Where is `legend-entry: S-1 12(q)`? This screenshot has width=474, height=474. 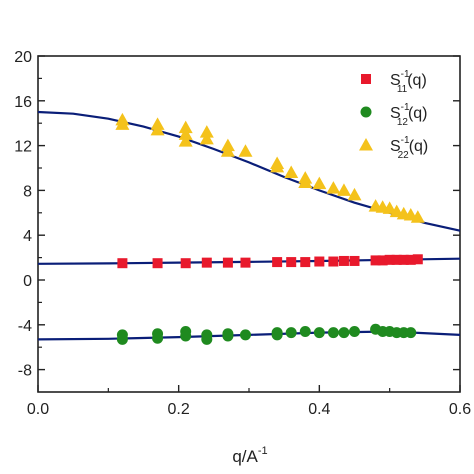
legend-entry: S-1 12(q) is located at coordinates (394, 115).